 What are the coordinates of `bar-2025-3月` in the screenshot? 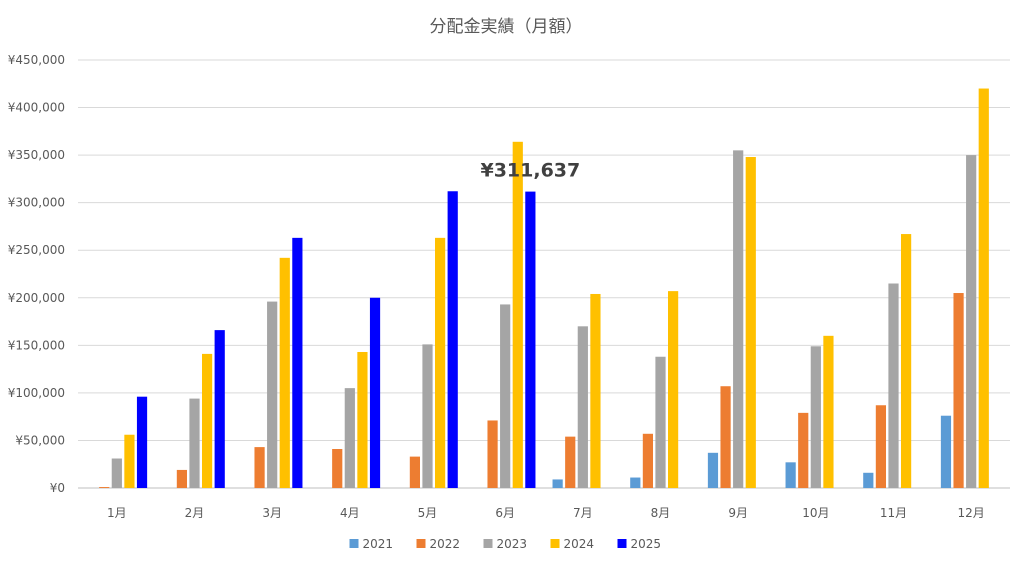 It's located at (297, 362).